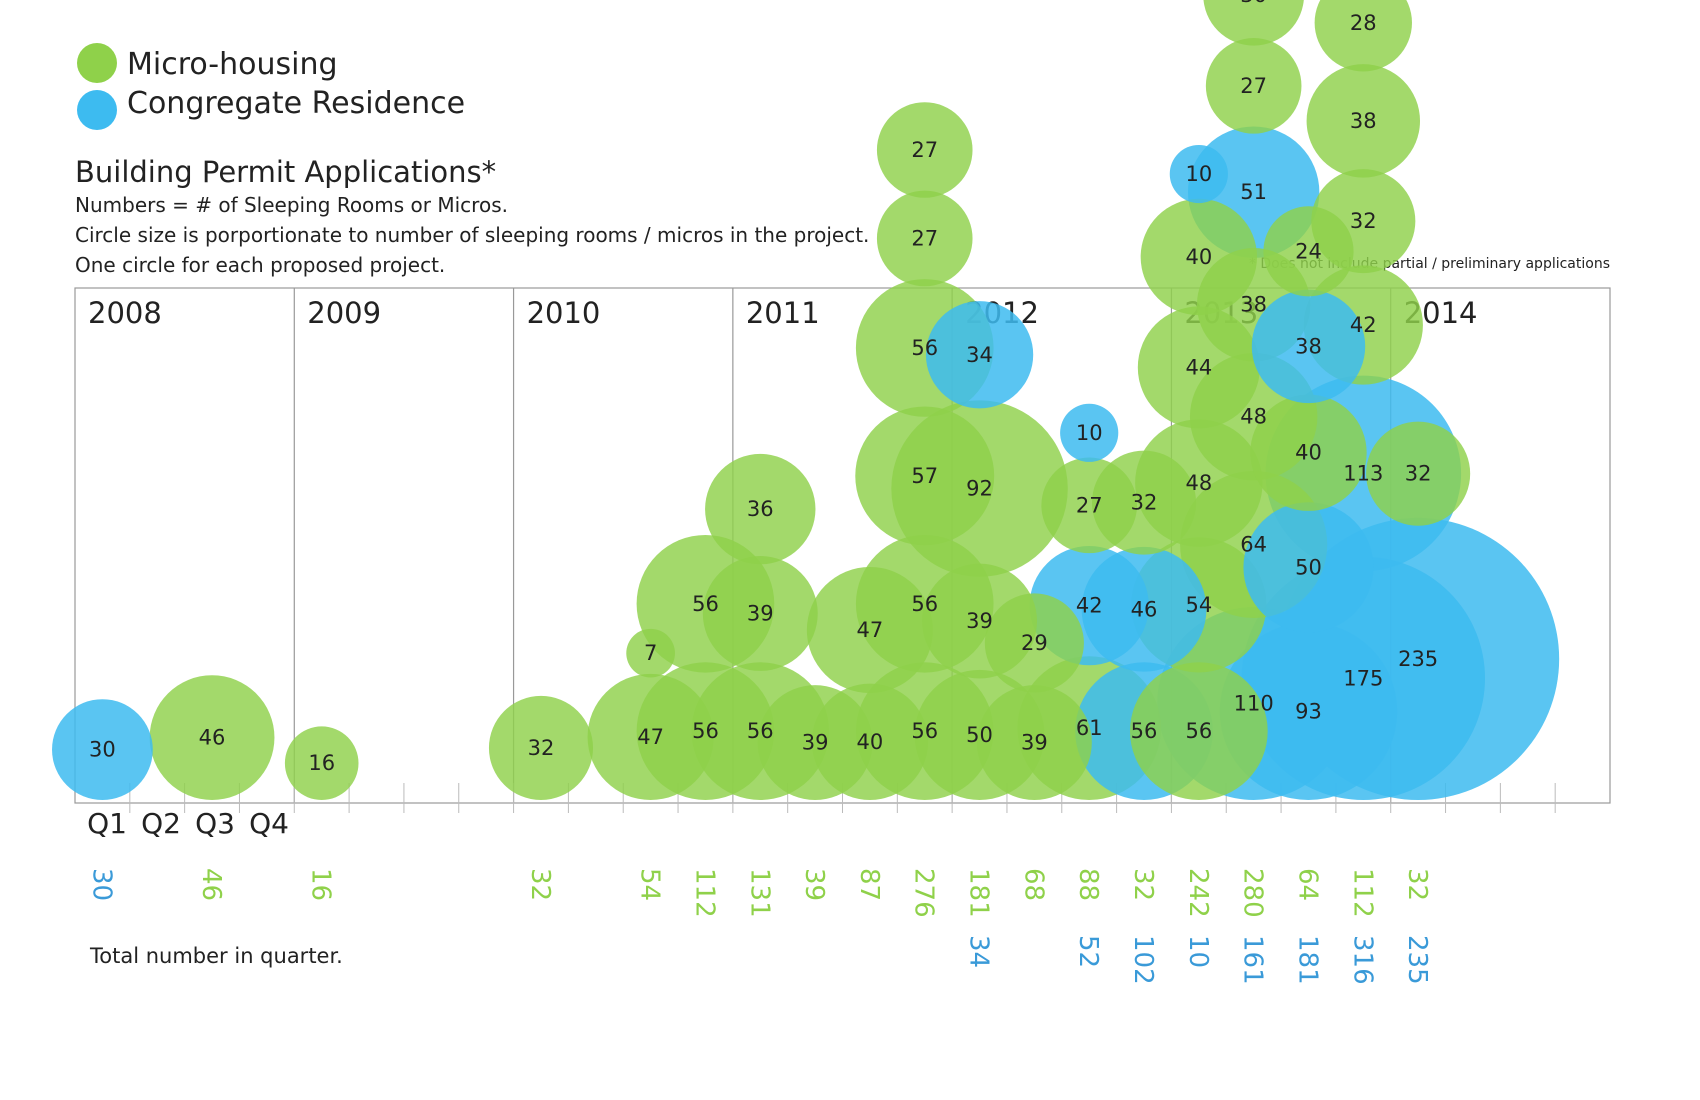 This screenshot has height=1100, width=1700. What do you see at coordinates (1307, 884) in the screenshot?
I see `micro-housing-total: 64` at bounding box center [1307, 884].